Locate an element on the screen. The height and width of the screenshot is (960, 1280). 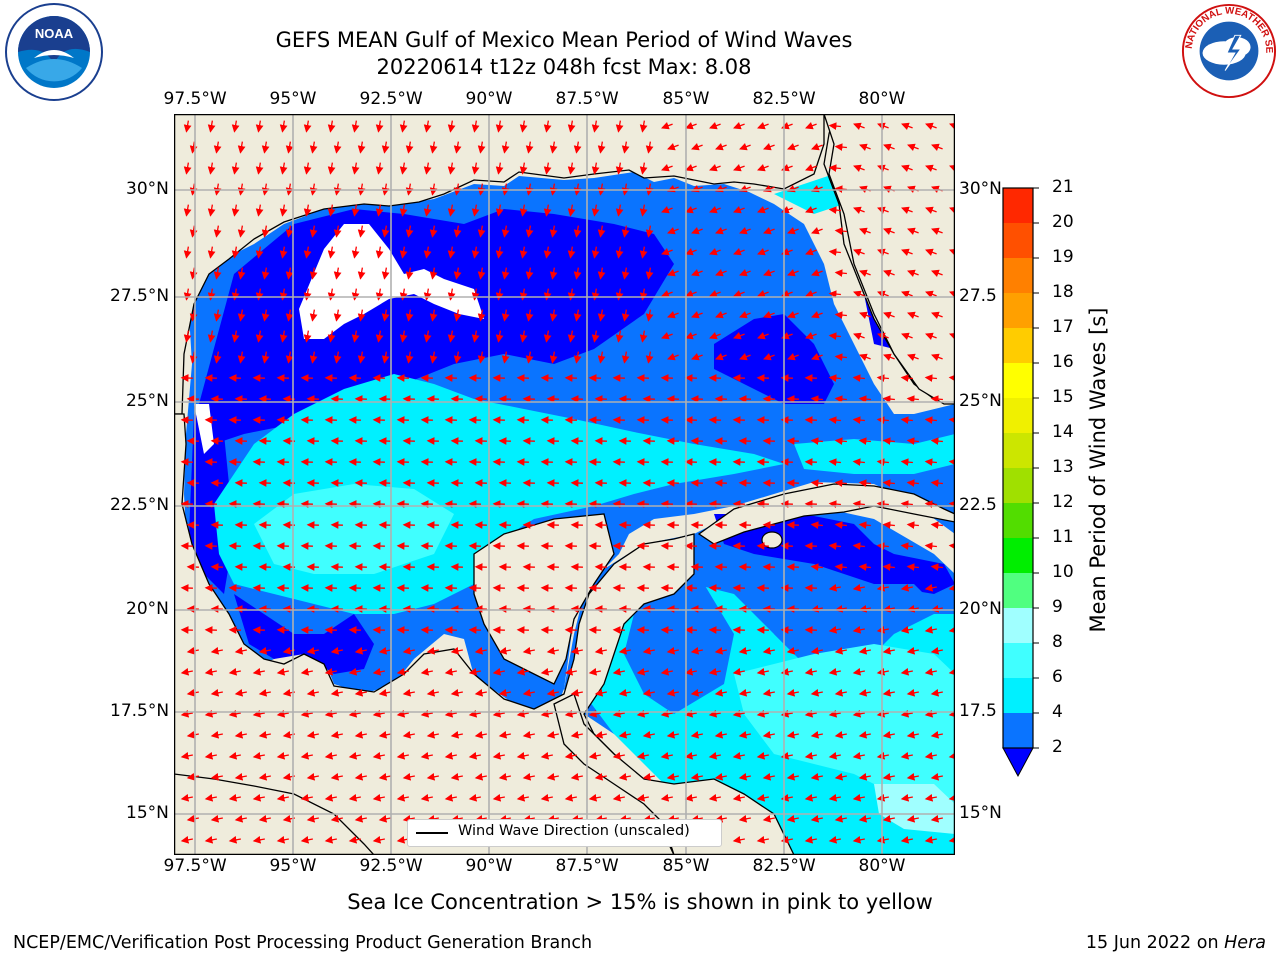
nws-logo: NATIONAL WEATHER SERVICE is located at coordinates (1228, 50).